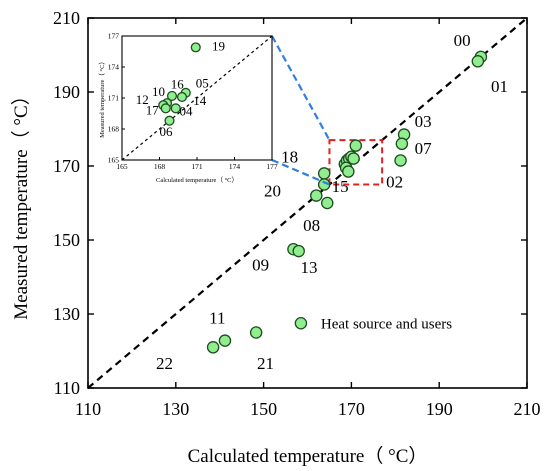  Describe the element at coordinates (102, 98) in the screenshot. I see `inset-y-axis-title: Measured temperature（ °C）` at that location.